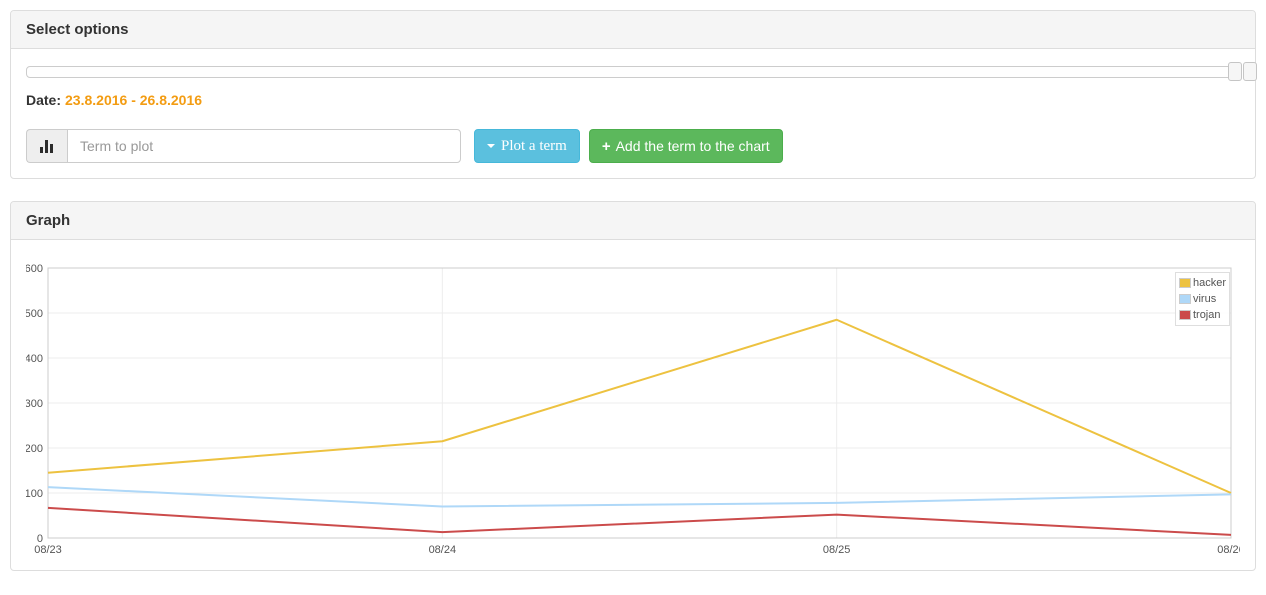 This screenshot has width=1266, height=595. What do you see at coordinates (34, 314) in the screenshot?
I see `y-tick-label: 500` at bounding box center [34, 314].